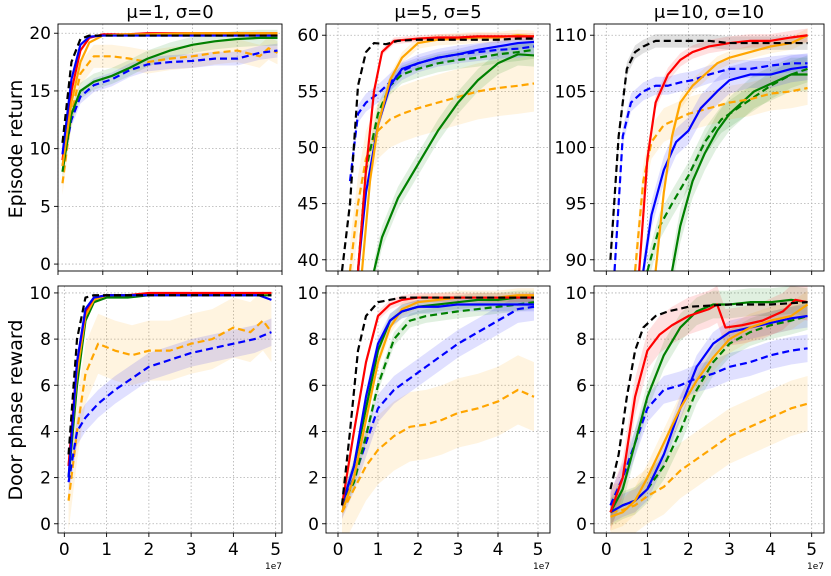  I want to click on ytick-label: 55, so click(308, 92).